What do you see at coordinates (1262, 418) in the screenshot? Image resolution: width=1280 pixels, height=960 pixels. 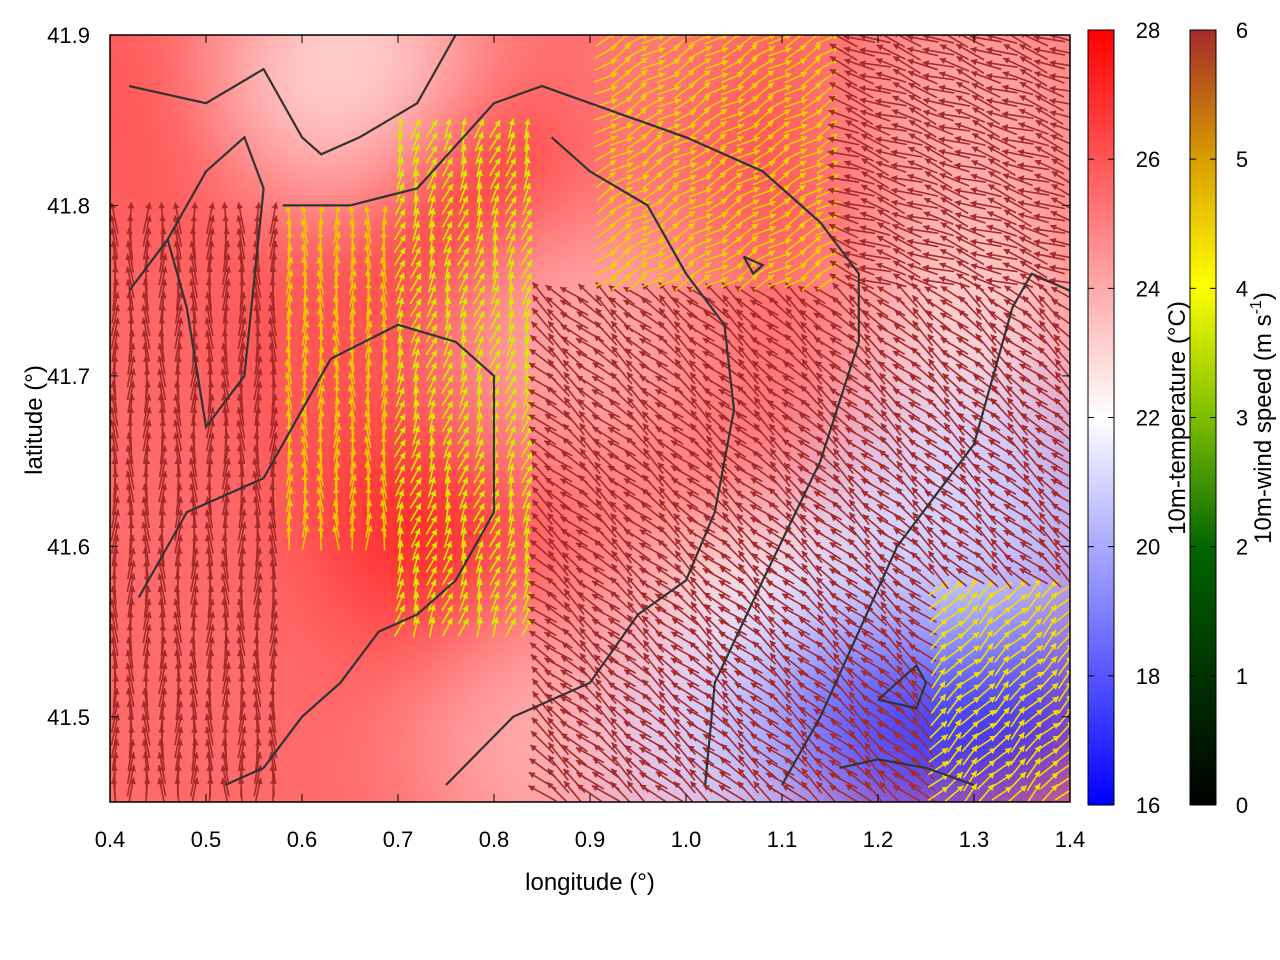 I see `wind-colorbar-label: 10m-wind speed (m s-1)` at bounding box center [1262, 418].